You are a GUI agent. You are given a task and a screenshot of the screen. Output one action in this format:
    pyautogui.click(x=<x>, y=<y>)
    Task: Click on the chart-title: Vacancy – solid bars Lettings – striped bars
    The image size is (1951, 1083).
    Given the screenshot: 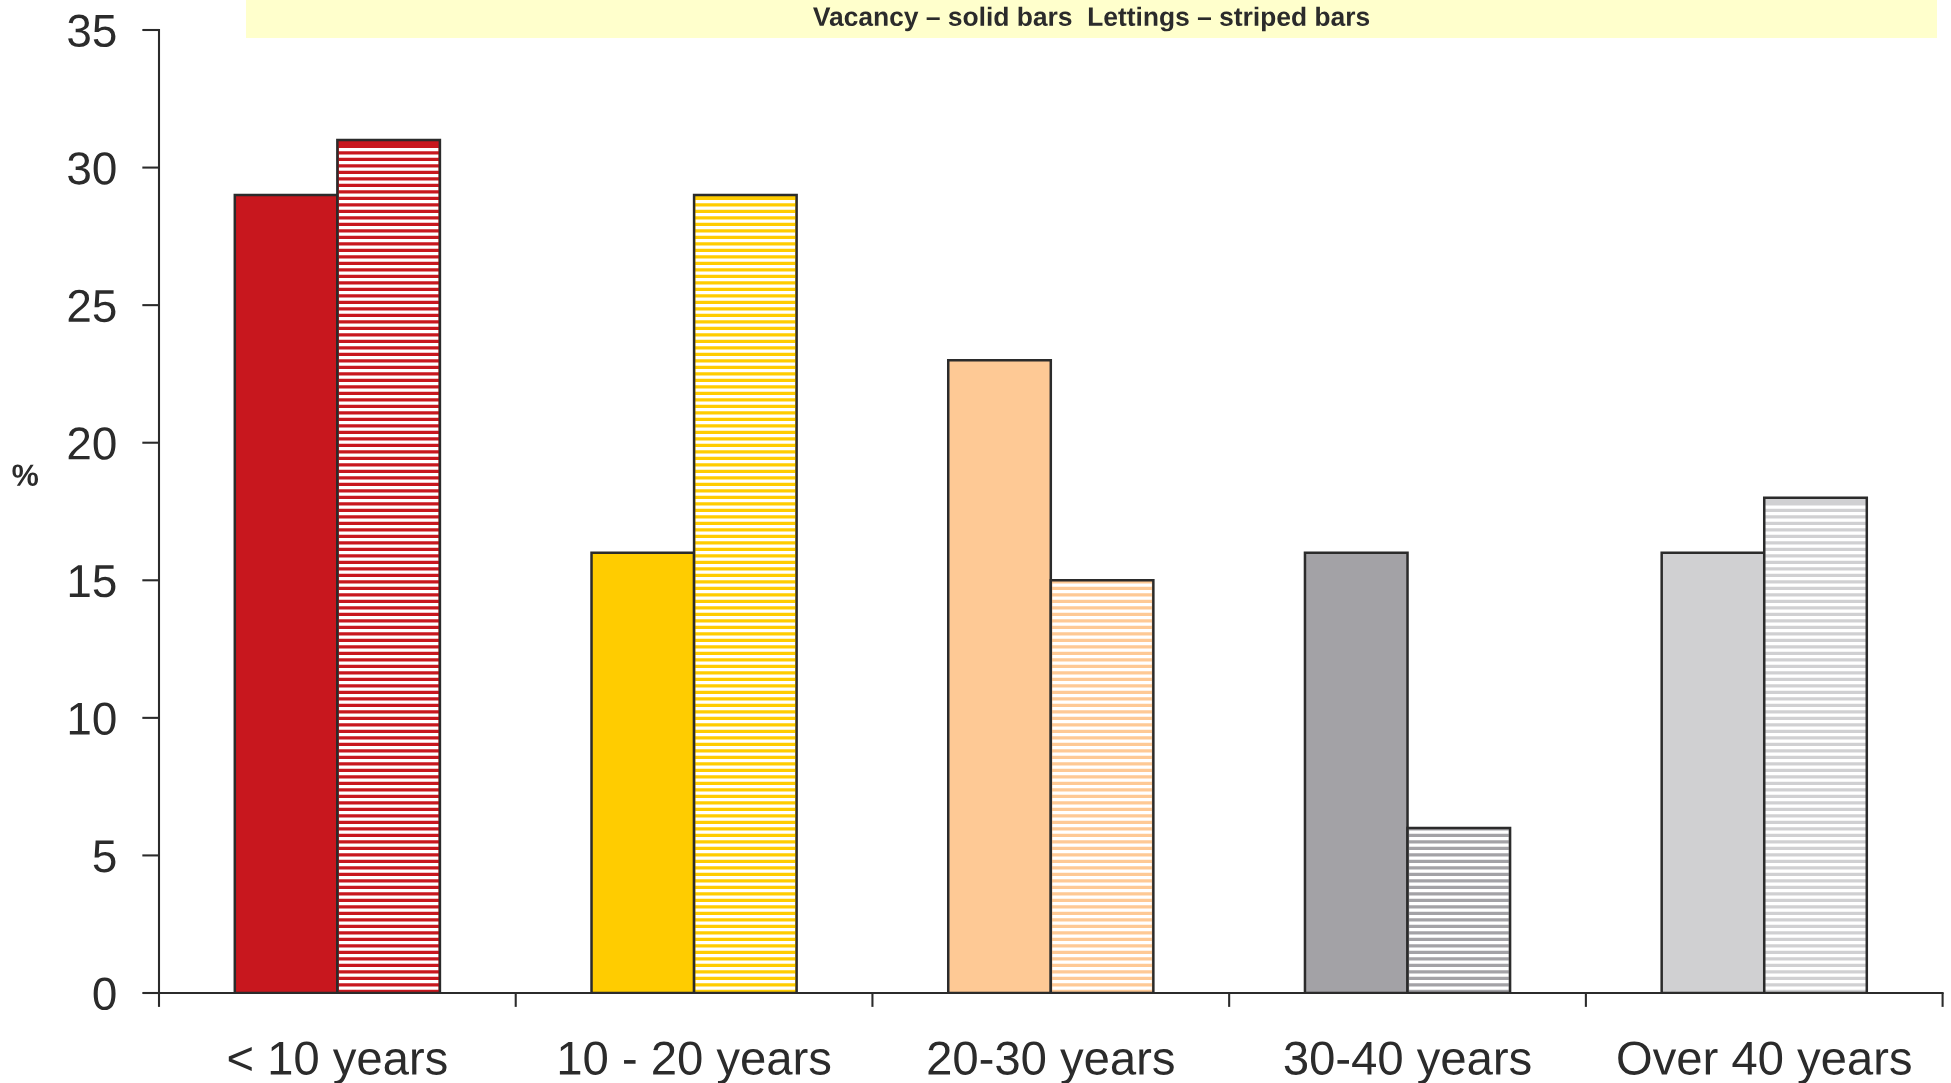 What is the action you would take?
    pyautogui.click(x=1091, y=19)
    